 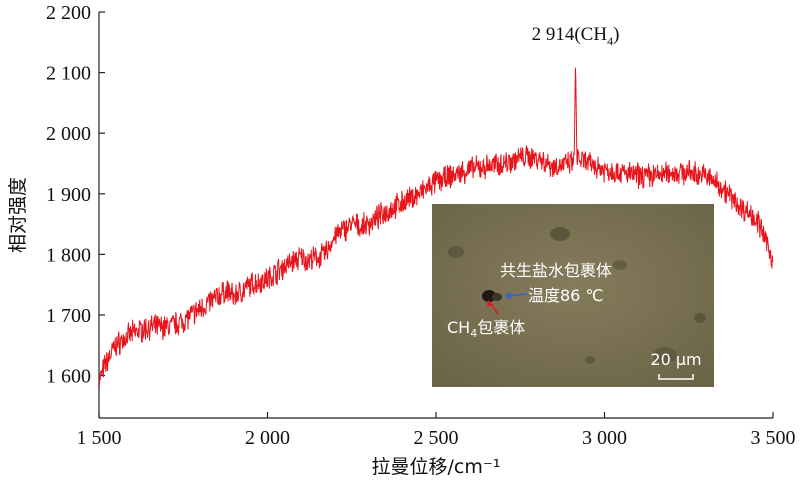 What do you see at coordinates (489, 296) in the screenshot?
I see `ch4-inclusion` at bounding box center [489, 296].